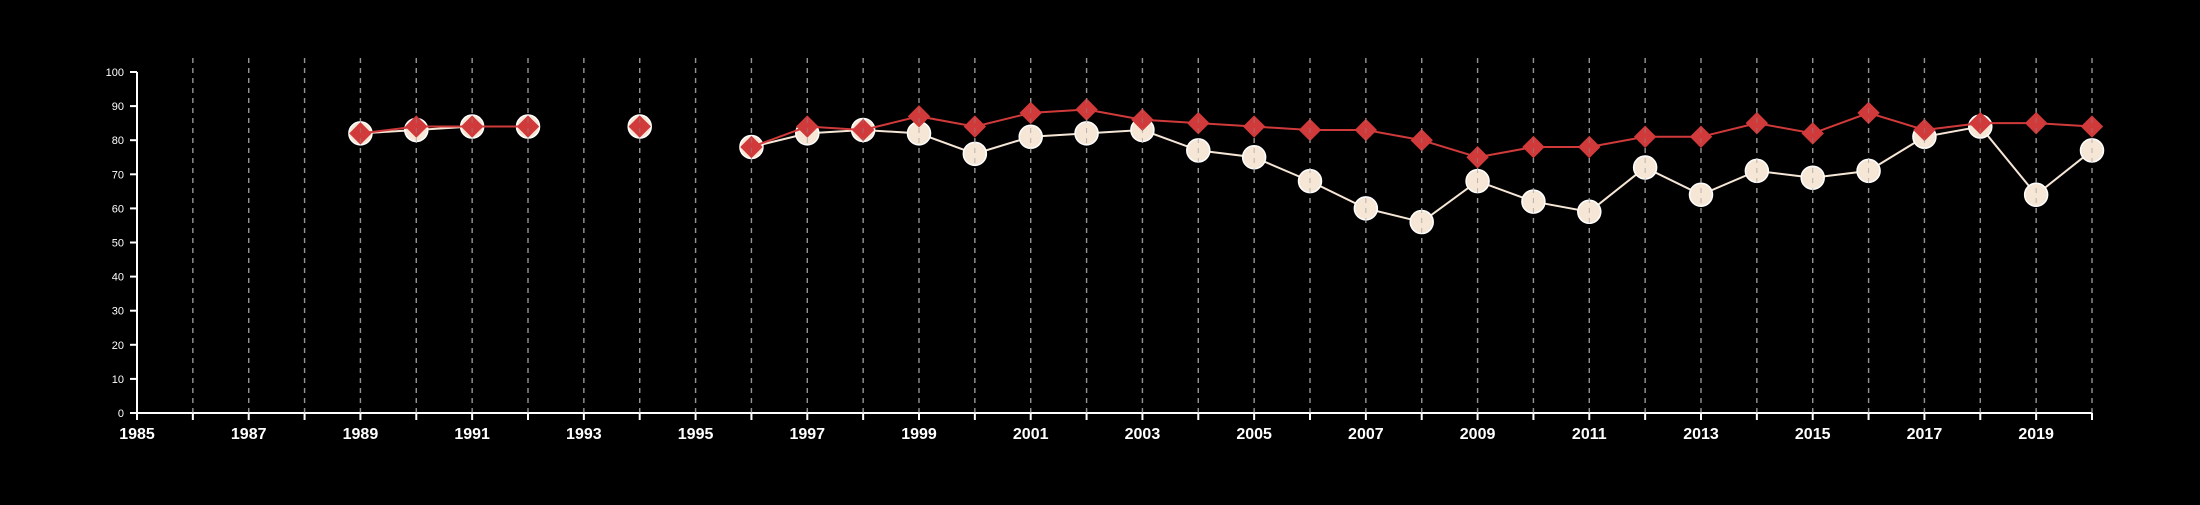  Describe the element at coordinates (1254, 434) in the screenshot. I see `x-tick-label: 2005` at that location.